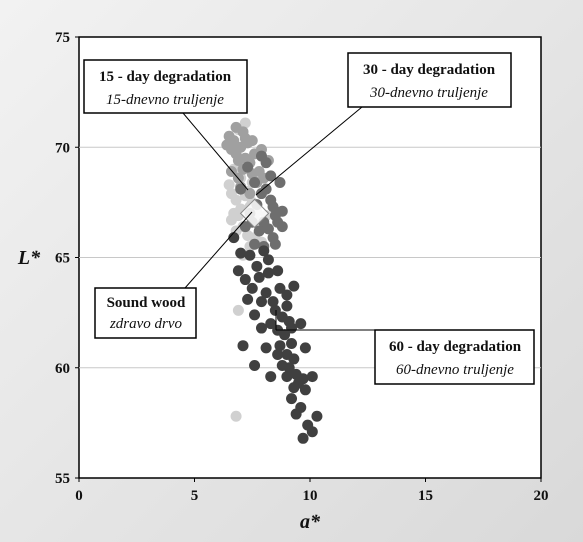 This screenshot has width=583, height=542. I want to click on annotation-15-day: 15 - day degradation 15-dnevno truljenje, so click(166, 125).